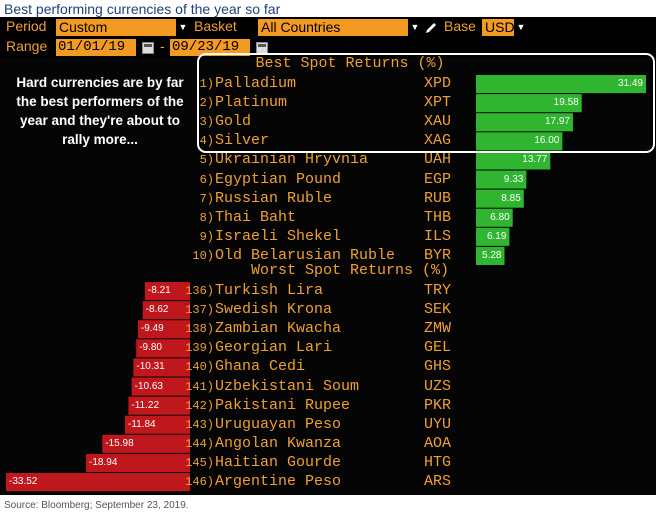 The image size is (656, 515). Describe the element at coordinates (438, 141) in the screenshot. I see `best-row-currency-code: XAG` at that location.